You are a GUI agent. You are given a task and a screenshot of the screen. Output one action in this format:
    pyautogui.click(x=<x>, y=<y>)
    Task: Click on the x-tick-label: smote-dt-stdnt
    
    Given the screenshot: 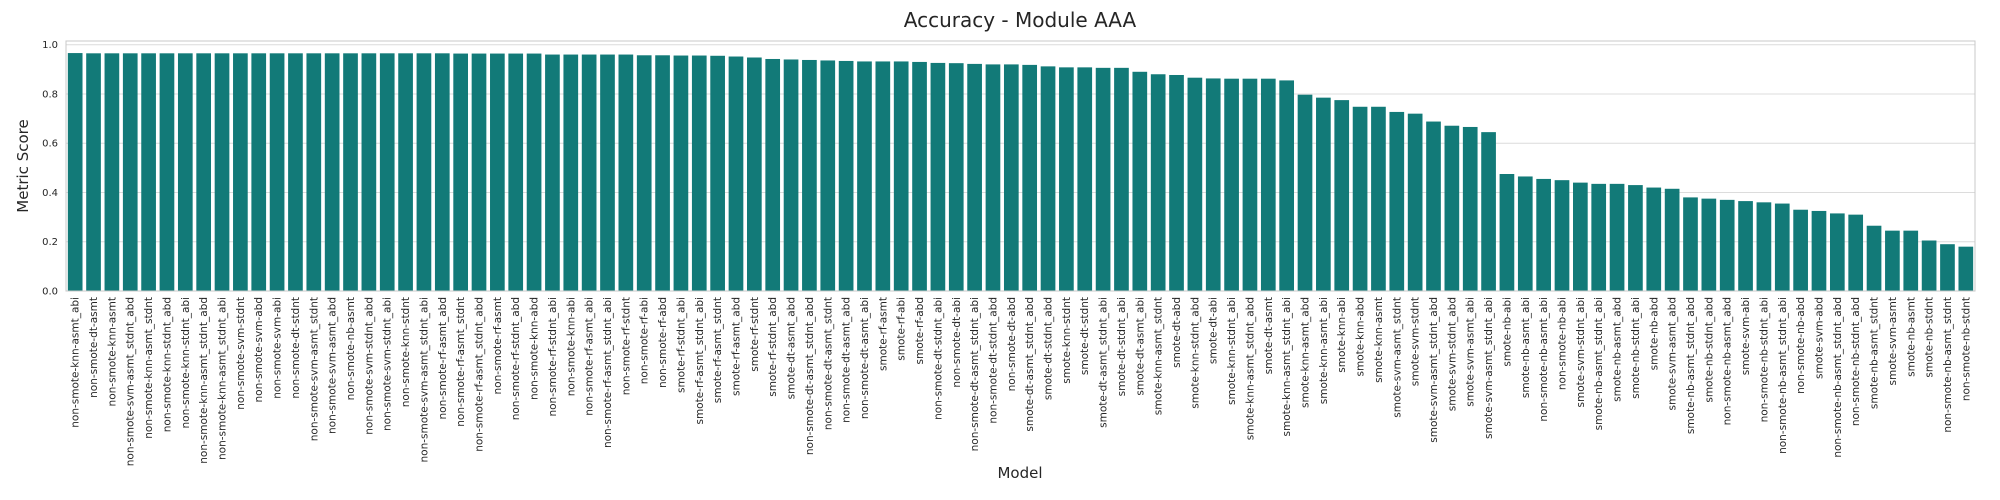 What is the action you would take?
    pyautogui.click(x=1085, y=336)
    